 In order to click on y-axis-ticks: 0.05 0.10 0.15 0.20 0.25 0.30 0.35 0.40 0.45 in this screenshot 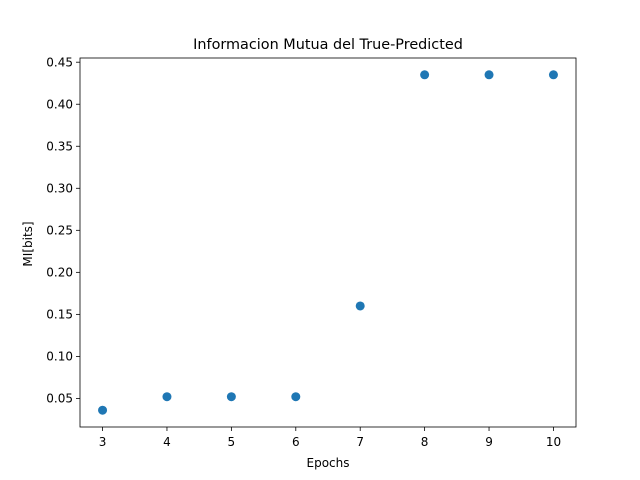, I will do `click(63, 231)`.